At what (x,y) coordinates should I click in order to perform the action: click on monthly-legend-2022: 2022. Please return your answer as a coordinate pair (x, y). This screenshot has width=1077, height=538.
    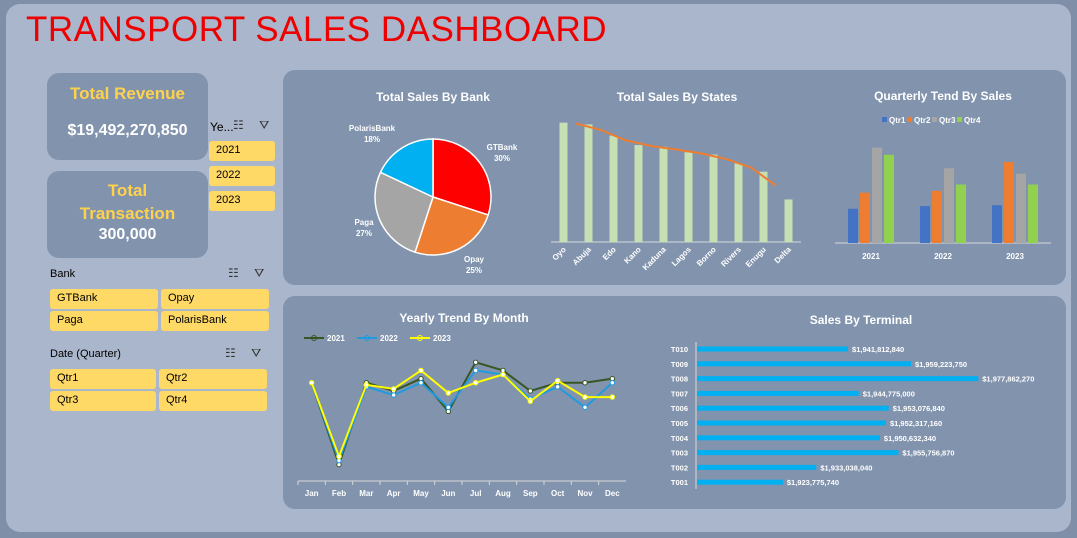
    Looking at the image, I should click on (389, 338).